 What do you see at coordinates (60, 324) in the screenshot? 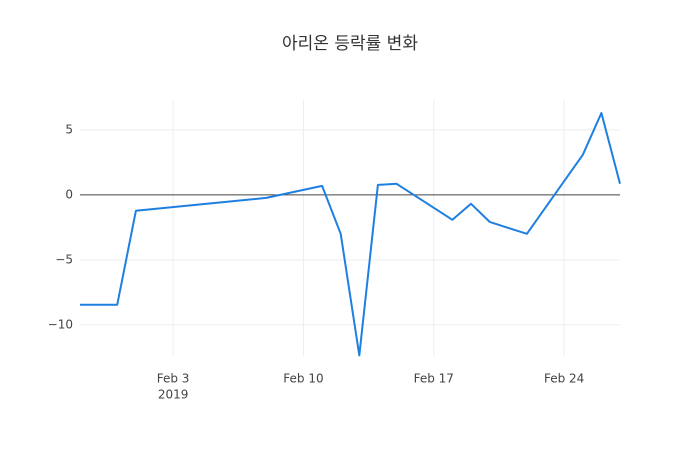
I see `y-tick-label: −10` at bounding box center [60, 324].